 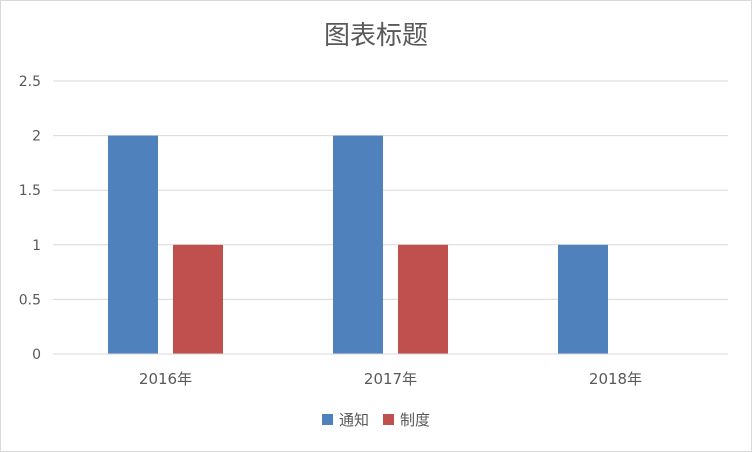 What do you see at coordinates (165, 379) in the screenshot?
I see `x-tick-label: 2016年` at bounding box center [165, 379].